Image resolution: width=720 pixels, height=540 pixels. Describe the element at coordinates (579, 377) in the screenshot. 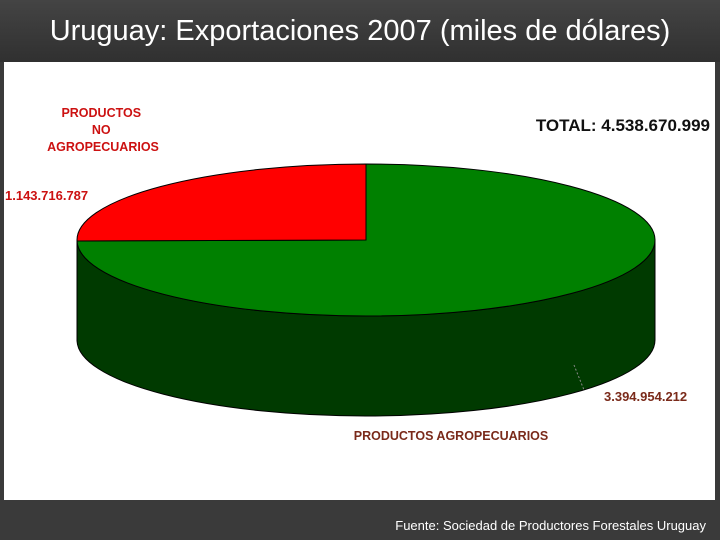

I see `leader-line-agro` at that location.